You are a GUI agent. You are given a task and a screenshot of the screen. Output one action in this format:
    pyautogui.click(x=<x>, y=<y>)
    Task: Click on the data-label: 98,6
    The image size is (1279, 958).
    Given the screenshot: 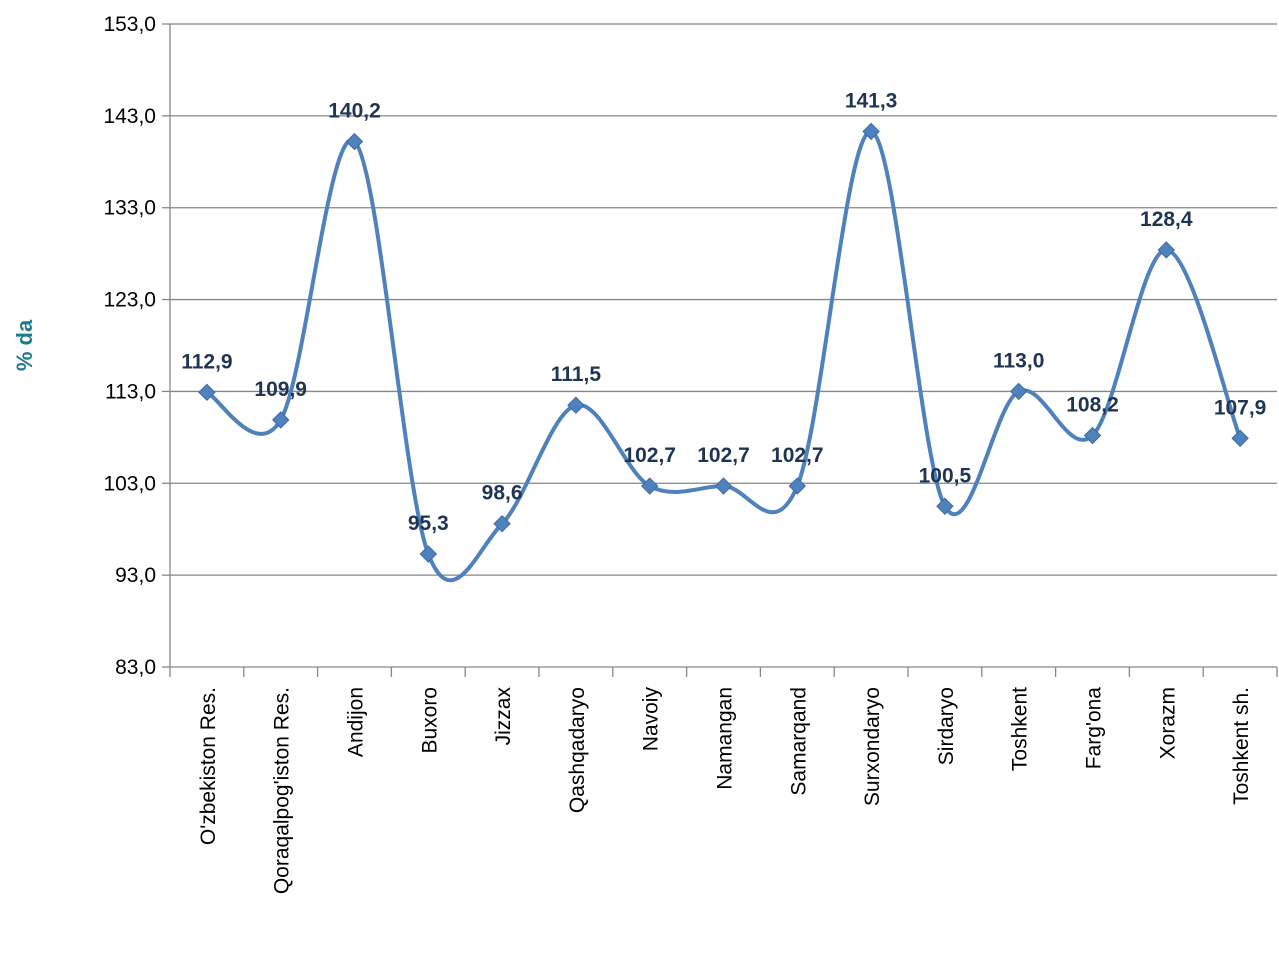 What is the action you would take?
    pyautogui.click(x=502, y=493)
    